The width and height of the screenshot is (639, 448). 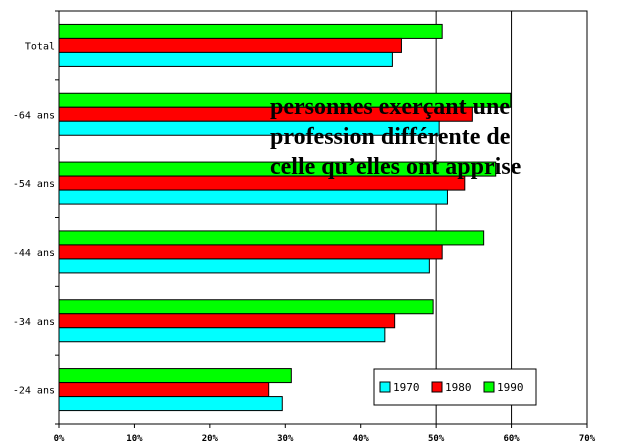 I want to click on annotation-line-1: personnes exerçant une, so click(x=390, y=107).